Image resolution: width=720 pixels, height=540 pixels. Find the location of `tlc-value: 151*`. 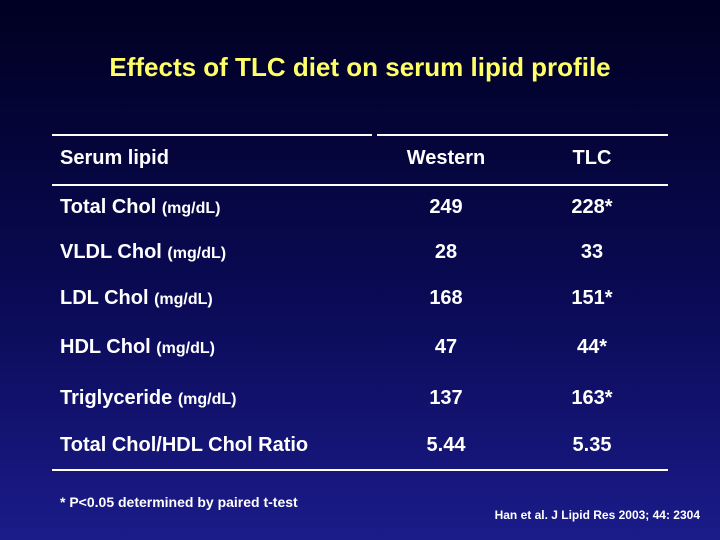

tlc-value: 151* is located at coordinates (592, 298).